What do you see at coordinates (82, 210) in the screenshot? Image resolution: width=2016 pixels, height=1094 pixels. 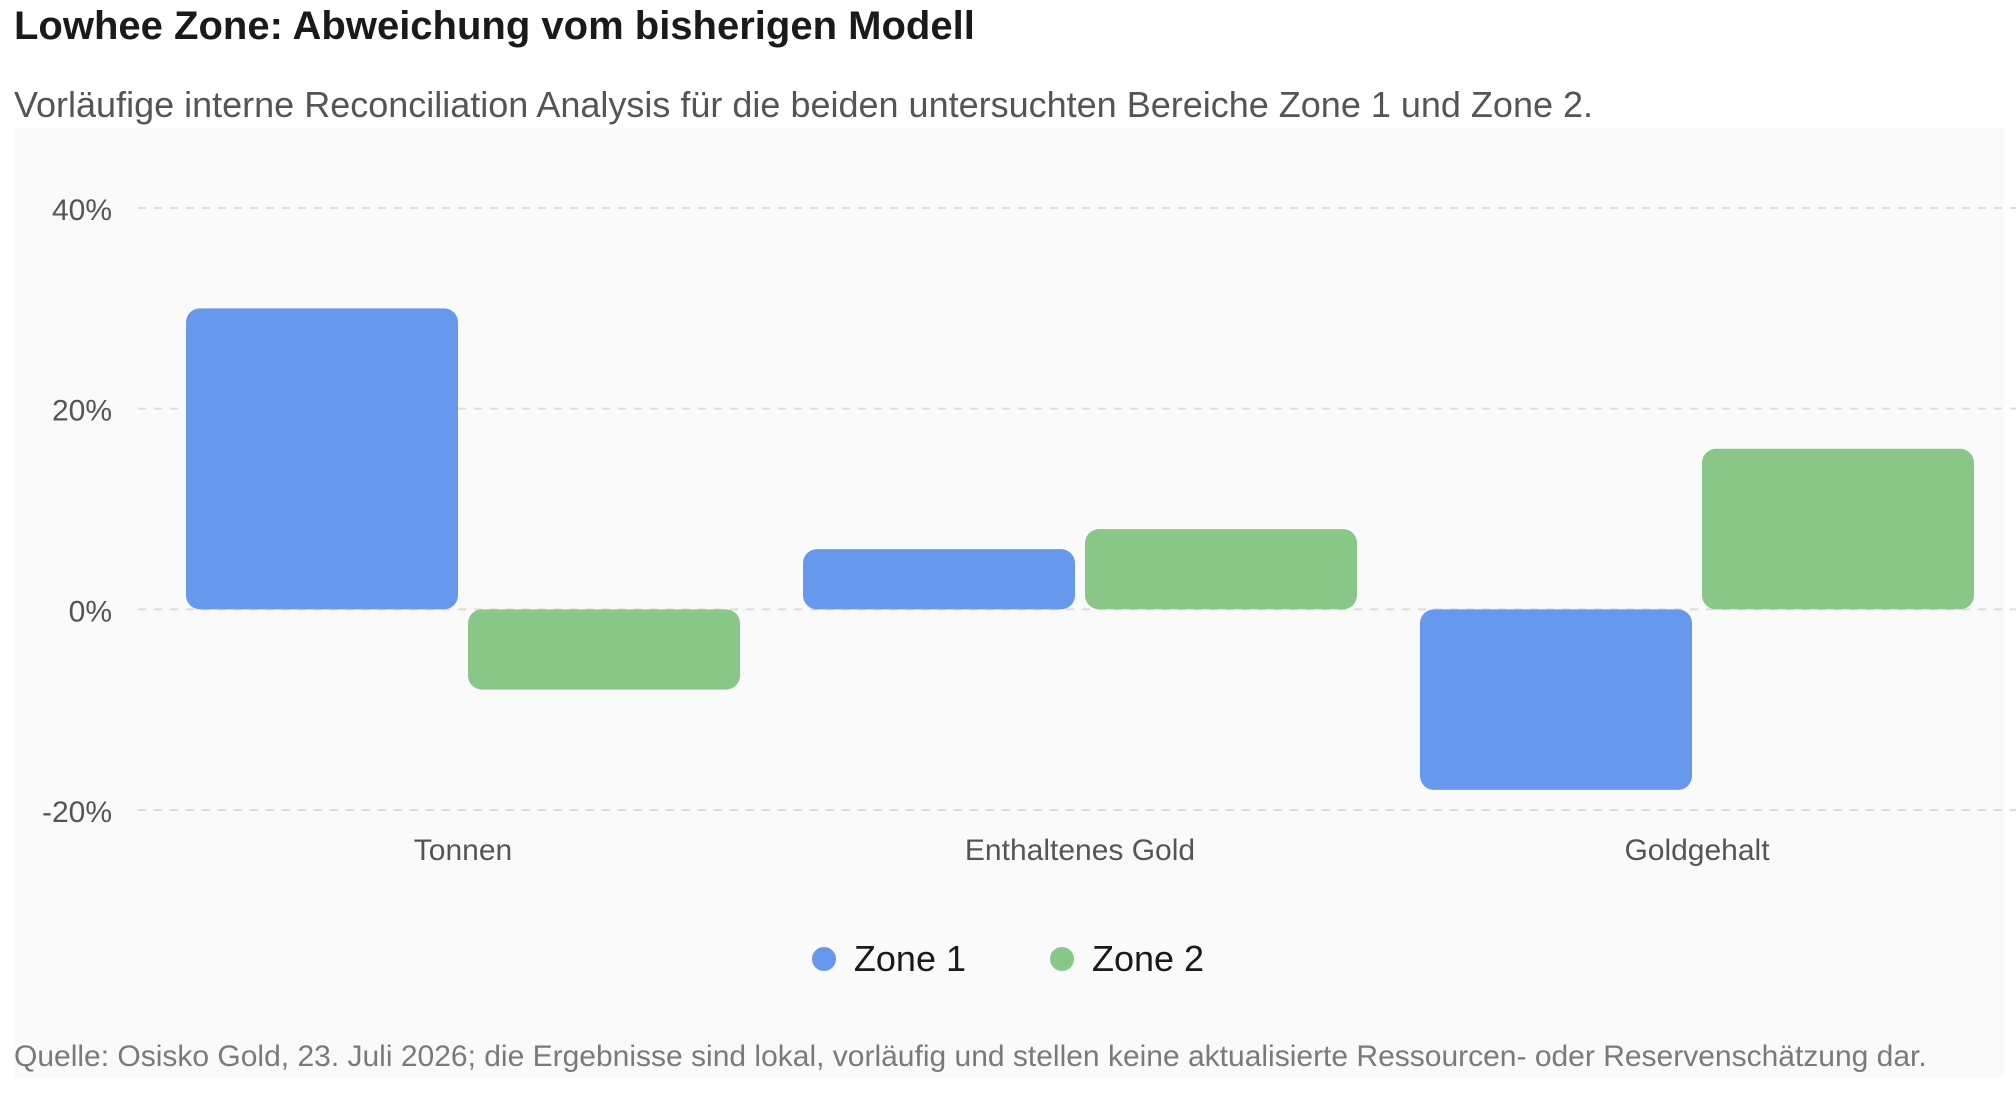 I see `y-tick-label: 40%` at bounding box center [82, 210].